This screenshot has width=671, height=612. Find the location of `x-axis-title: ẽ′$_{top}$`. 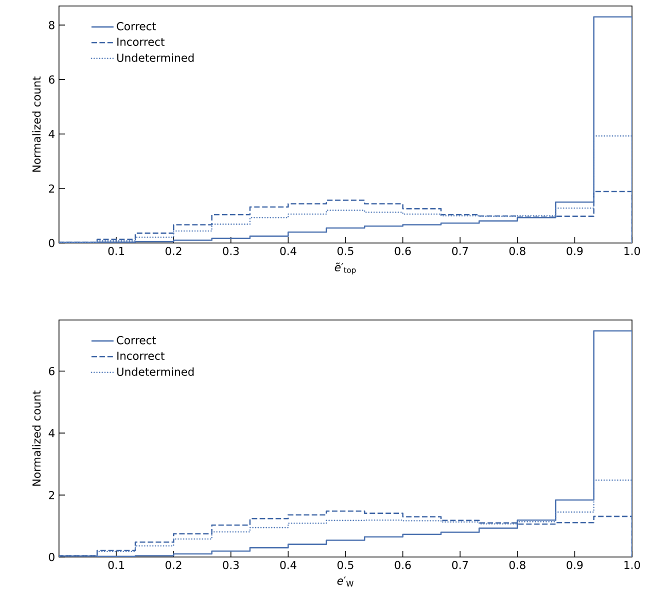

x-axis-title: ẽ′$_{top}$ is located at coordinates (345, 268).